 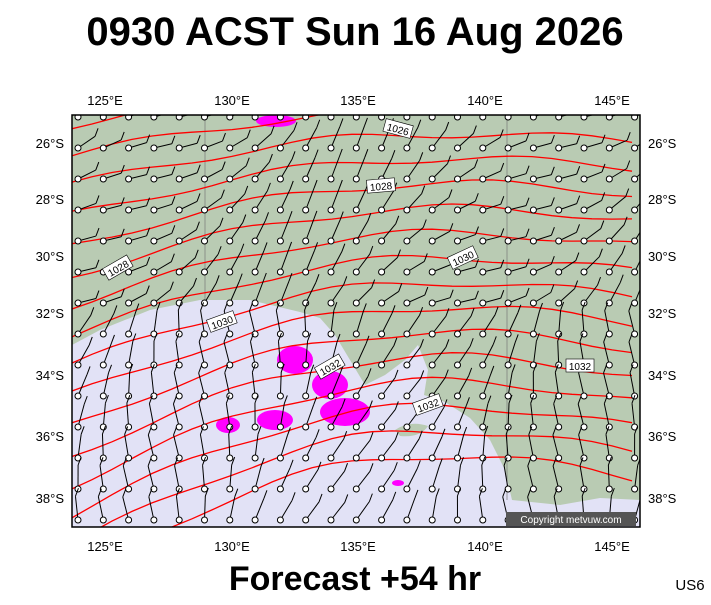 I want to click on lon-label: 135°E, so click(x=358, y=546).